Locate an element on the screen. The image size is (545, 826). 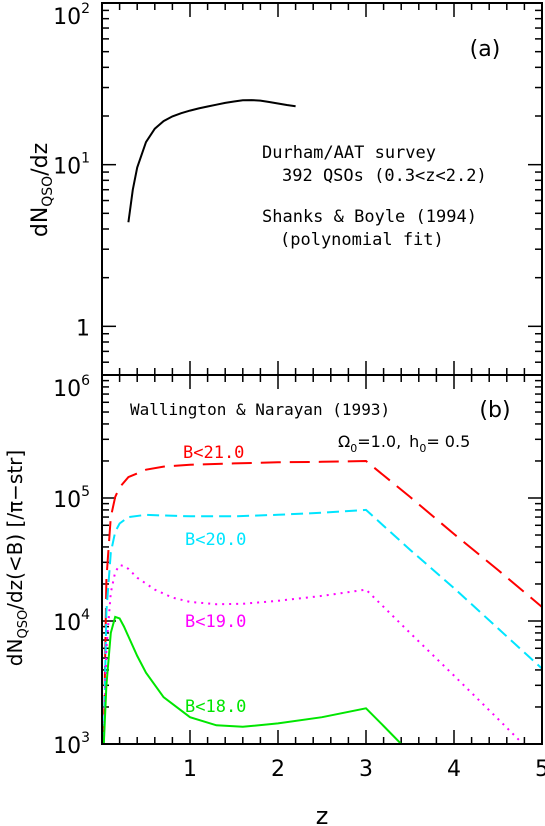
series-label: B<19.0 is located at coordinates (215, 622).